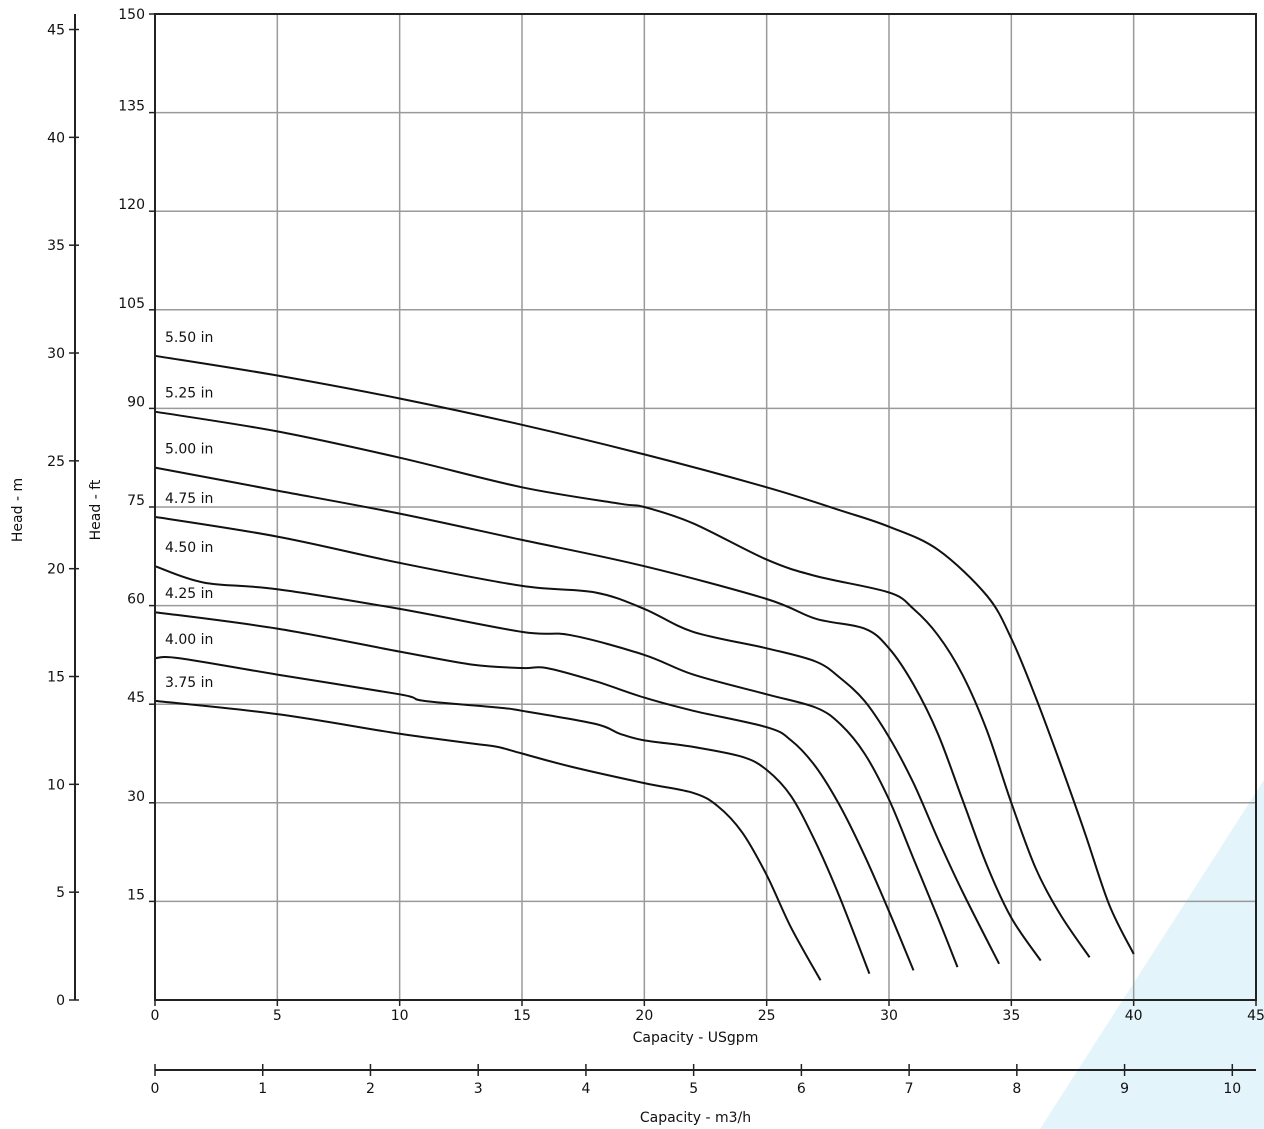 Image resolution: width=1264 pixels, height=1129 pixels. What do you see at coordinates (136, 402) in the screenshot?
I see `y-tick-label: 90` at bounding box center [136, 402].